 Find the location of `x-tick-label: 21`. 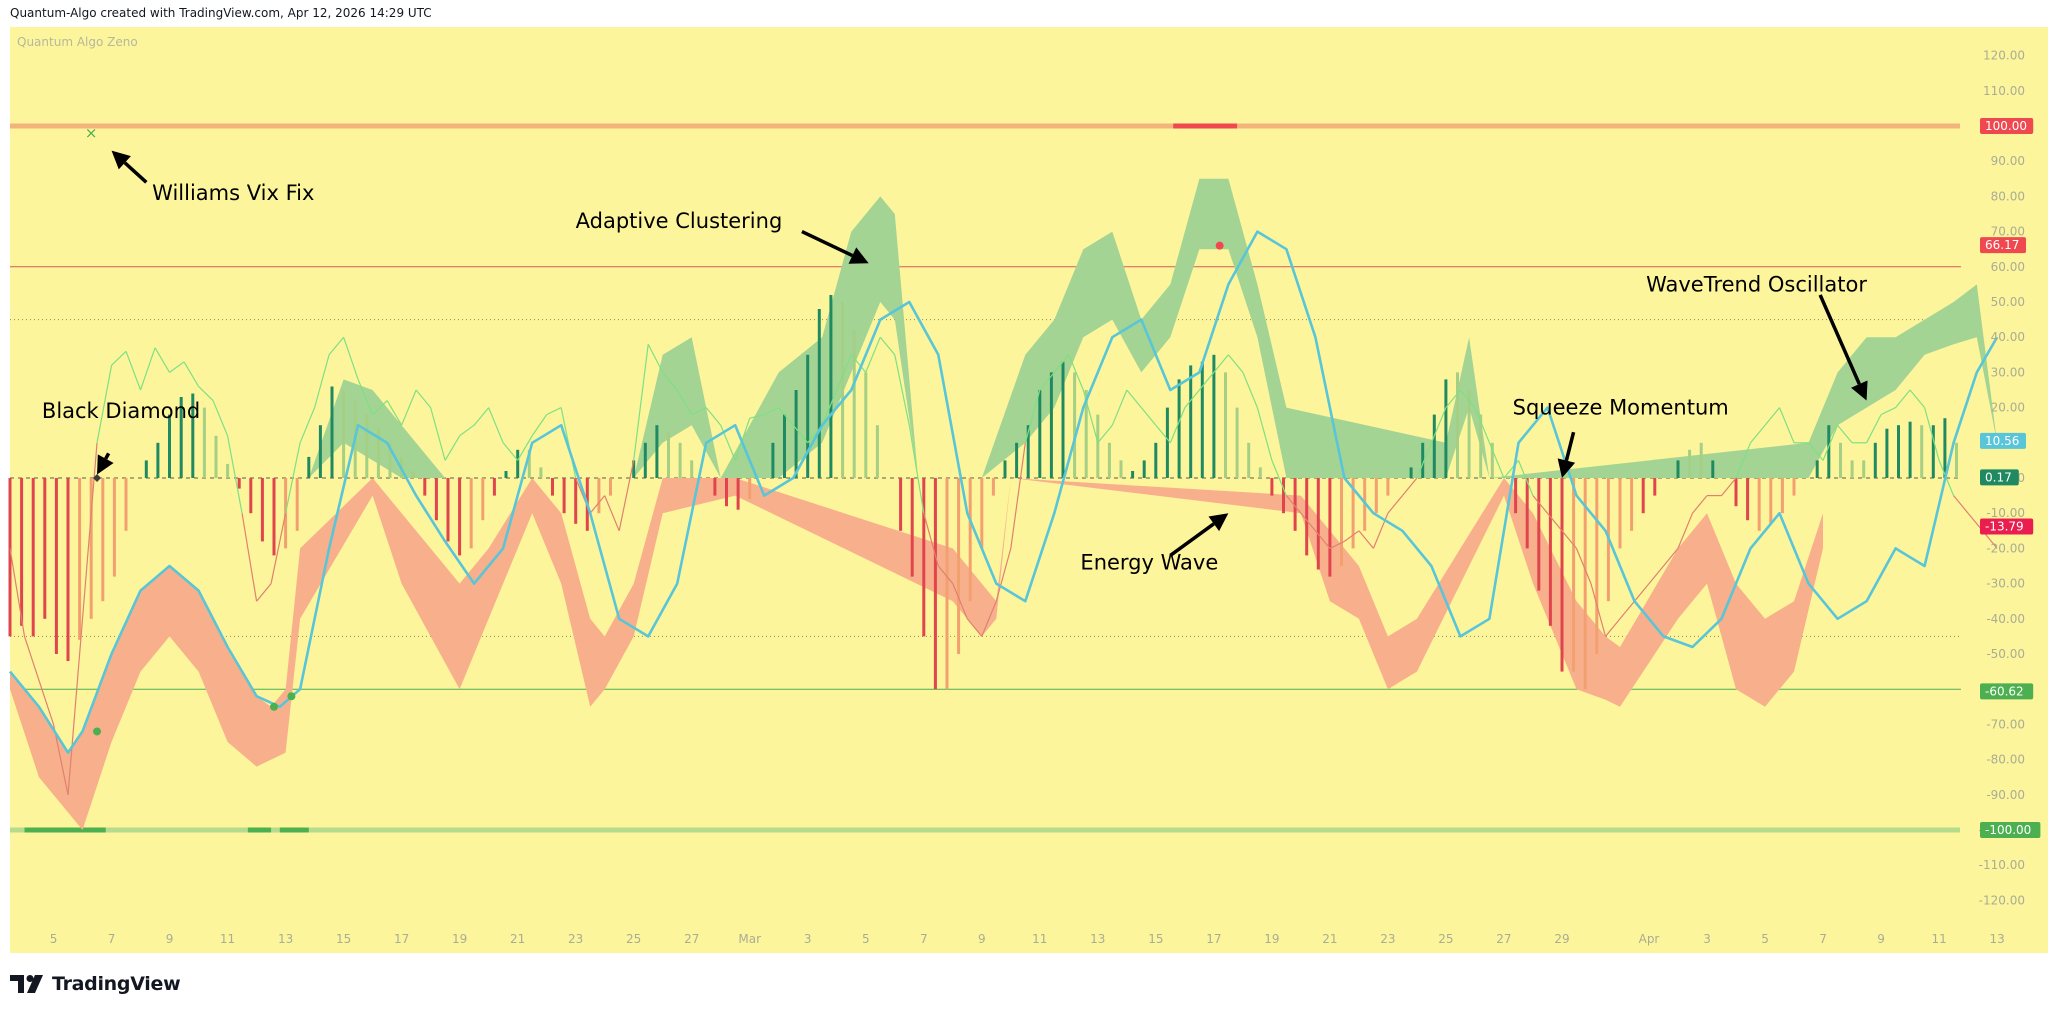

x-tick-label: 21 is located at coordinates (1329, 939).